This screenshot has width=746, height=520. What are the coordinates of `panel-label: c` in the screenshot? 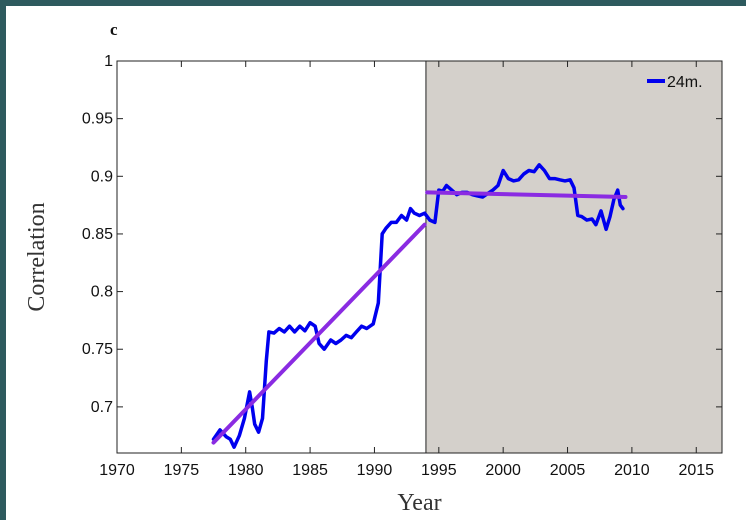 It's located at (114, 29).